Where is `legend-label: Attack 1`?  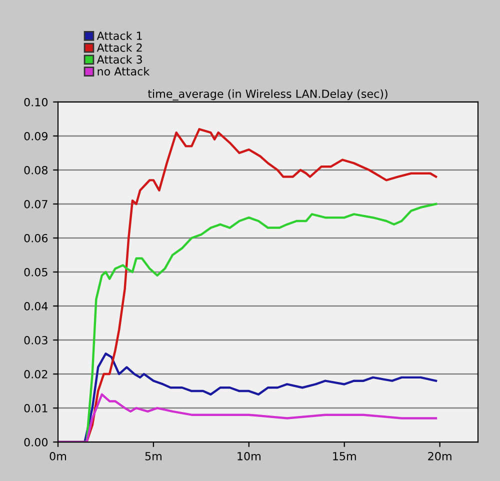 legend-label: Attack 1 is located at coordinates (119, 35).